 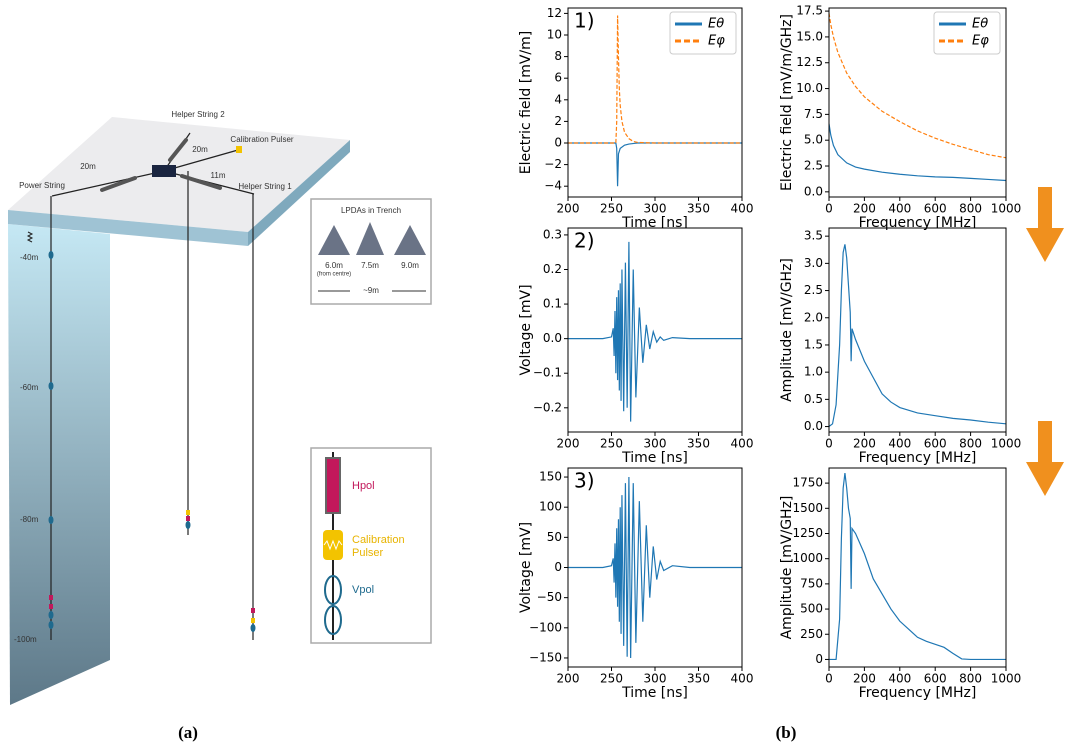 What do you see at coordinates (218, 175) in the screenshot?
I see `label: 11m` at bounding box center [218, 175].